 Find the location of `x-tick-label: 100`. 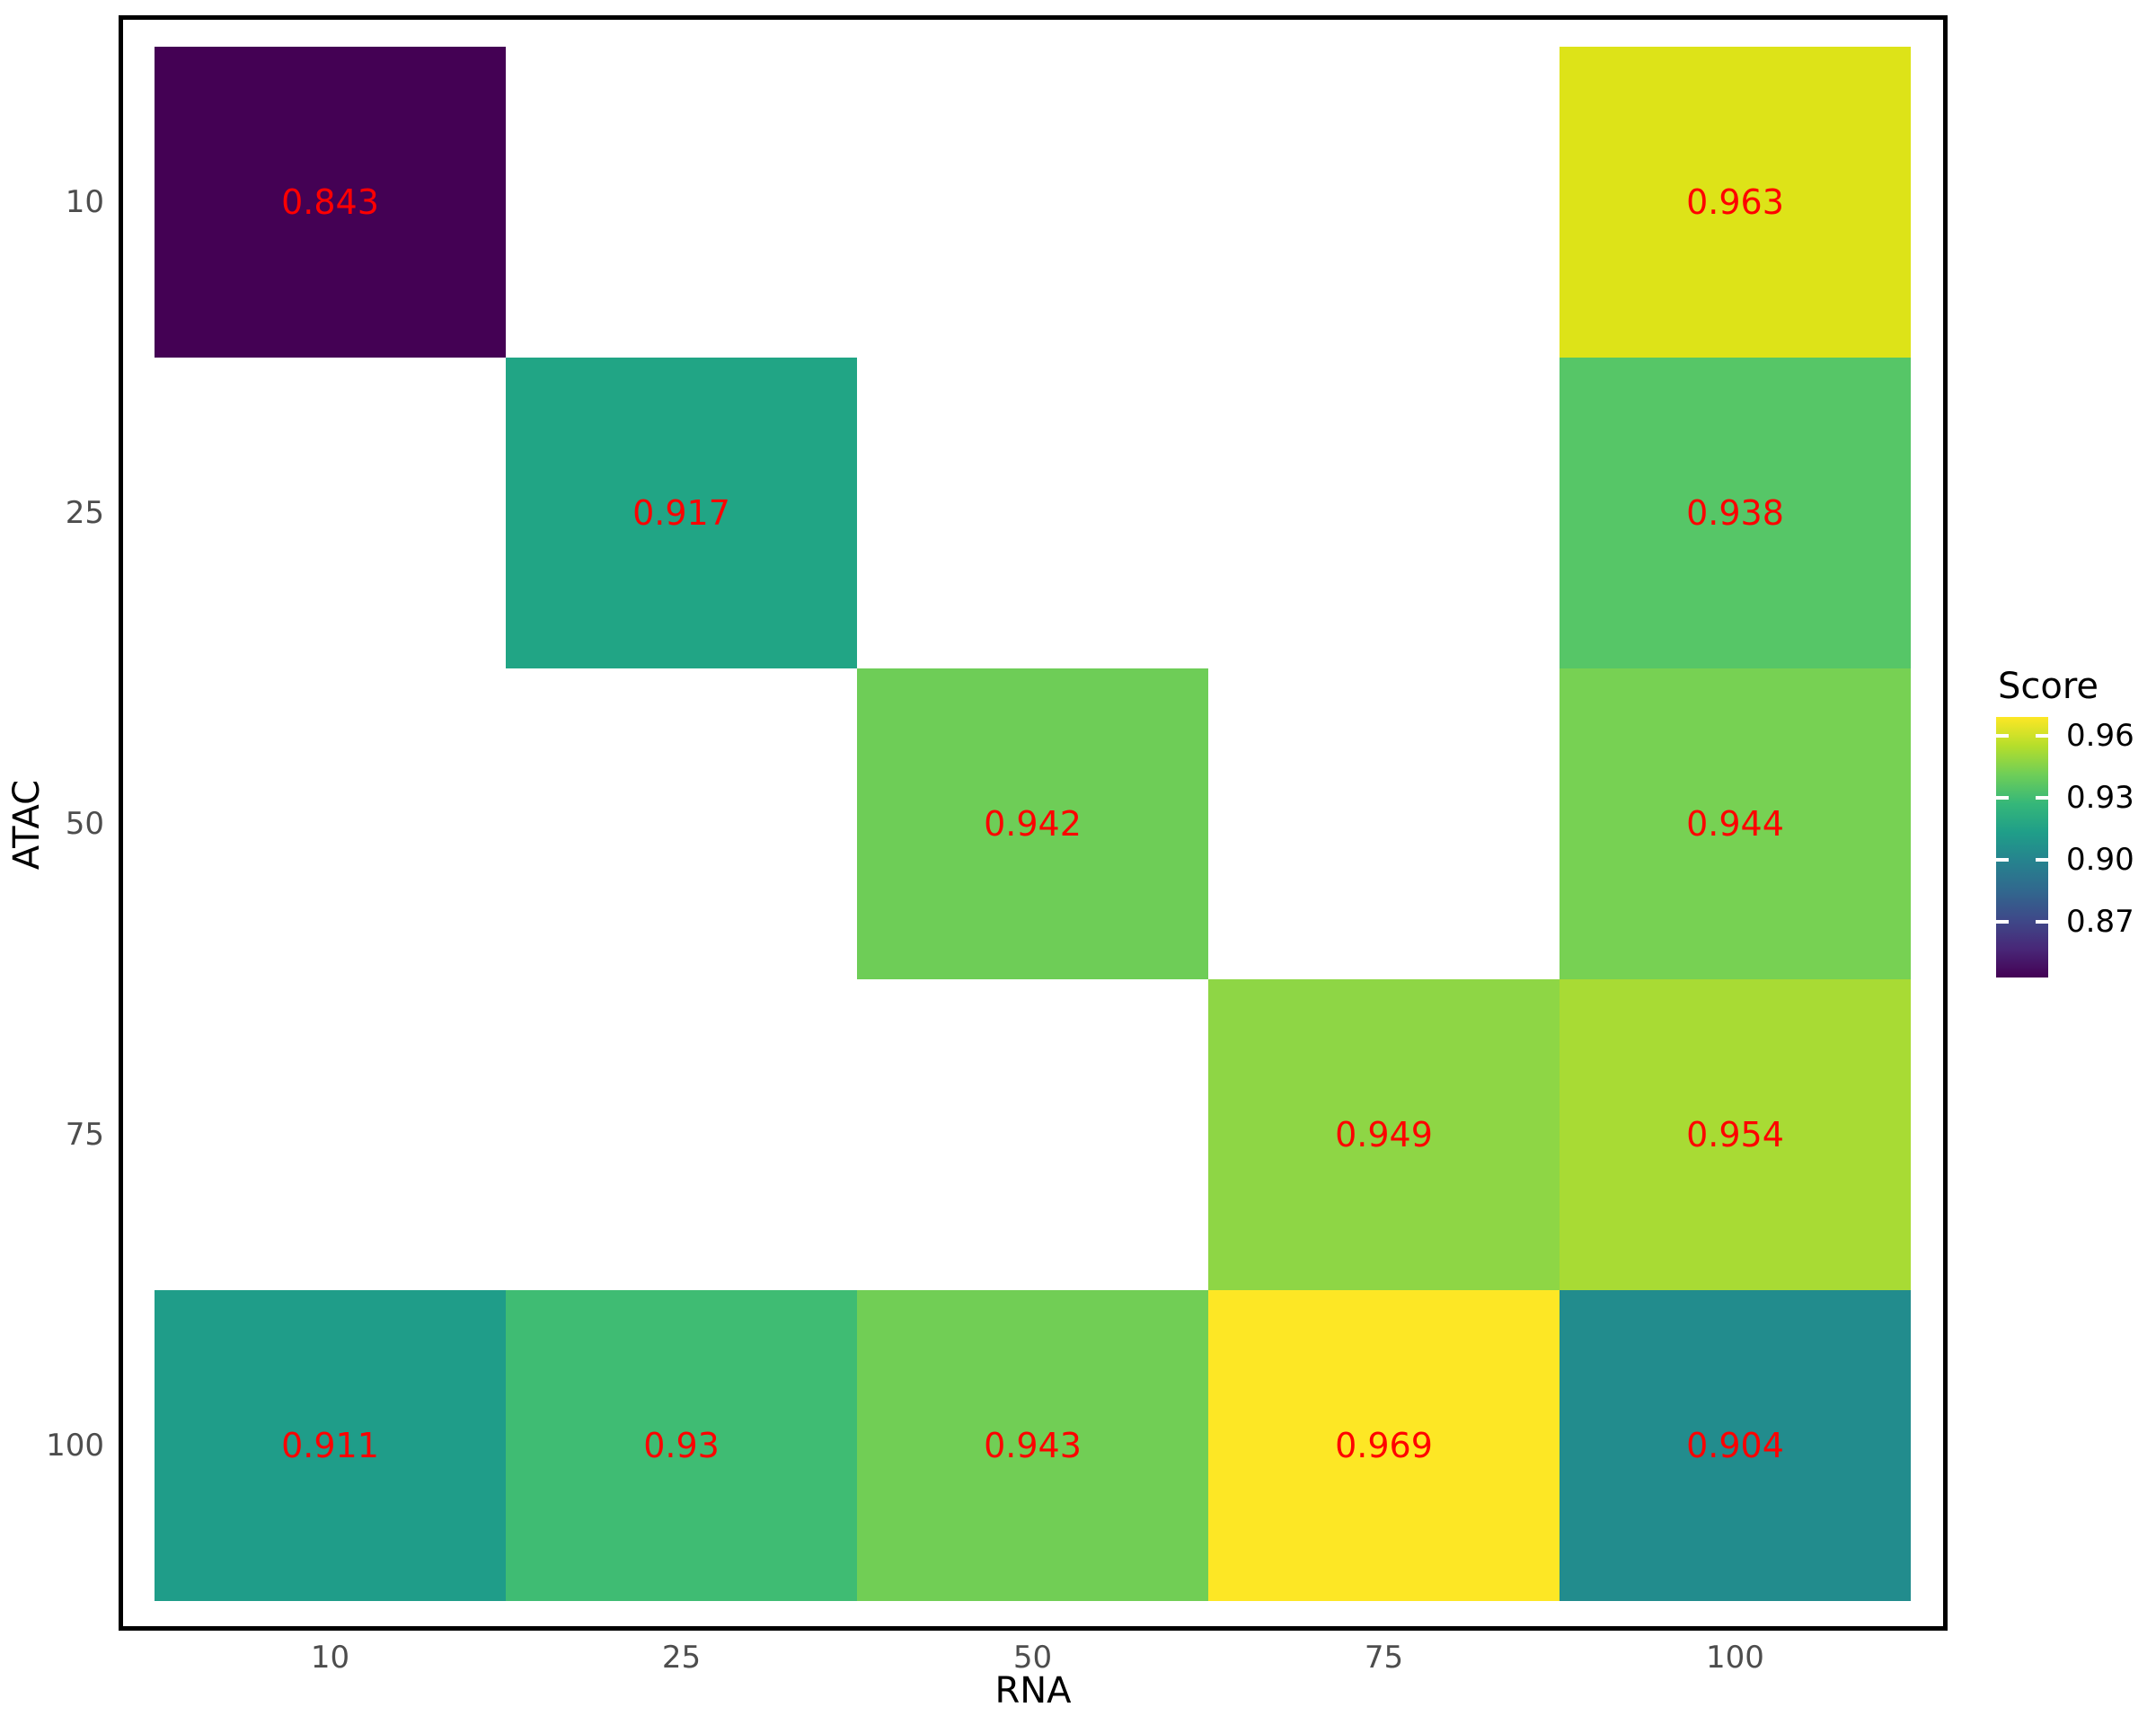

x-tick-label: 100 is located at coordinates (1735, 1658).